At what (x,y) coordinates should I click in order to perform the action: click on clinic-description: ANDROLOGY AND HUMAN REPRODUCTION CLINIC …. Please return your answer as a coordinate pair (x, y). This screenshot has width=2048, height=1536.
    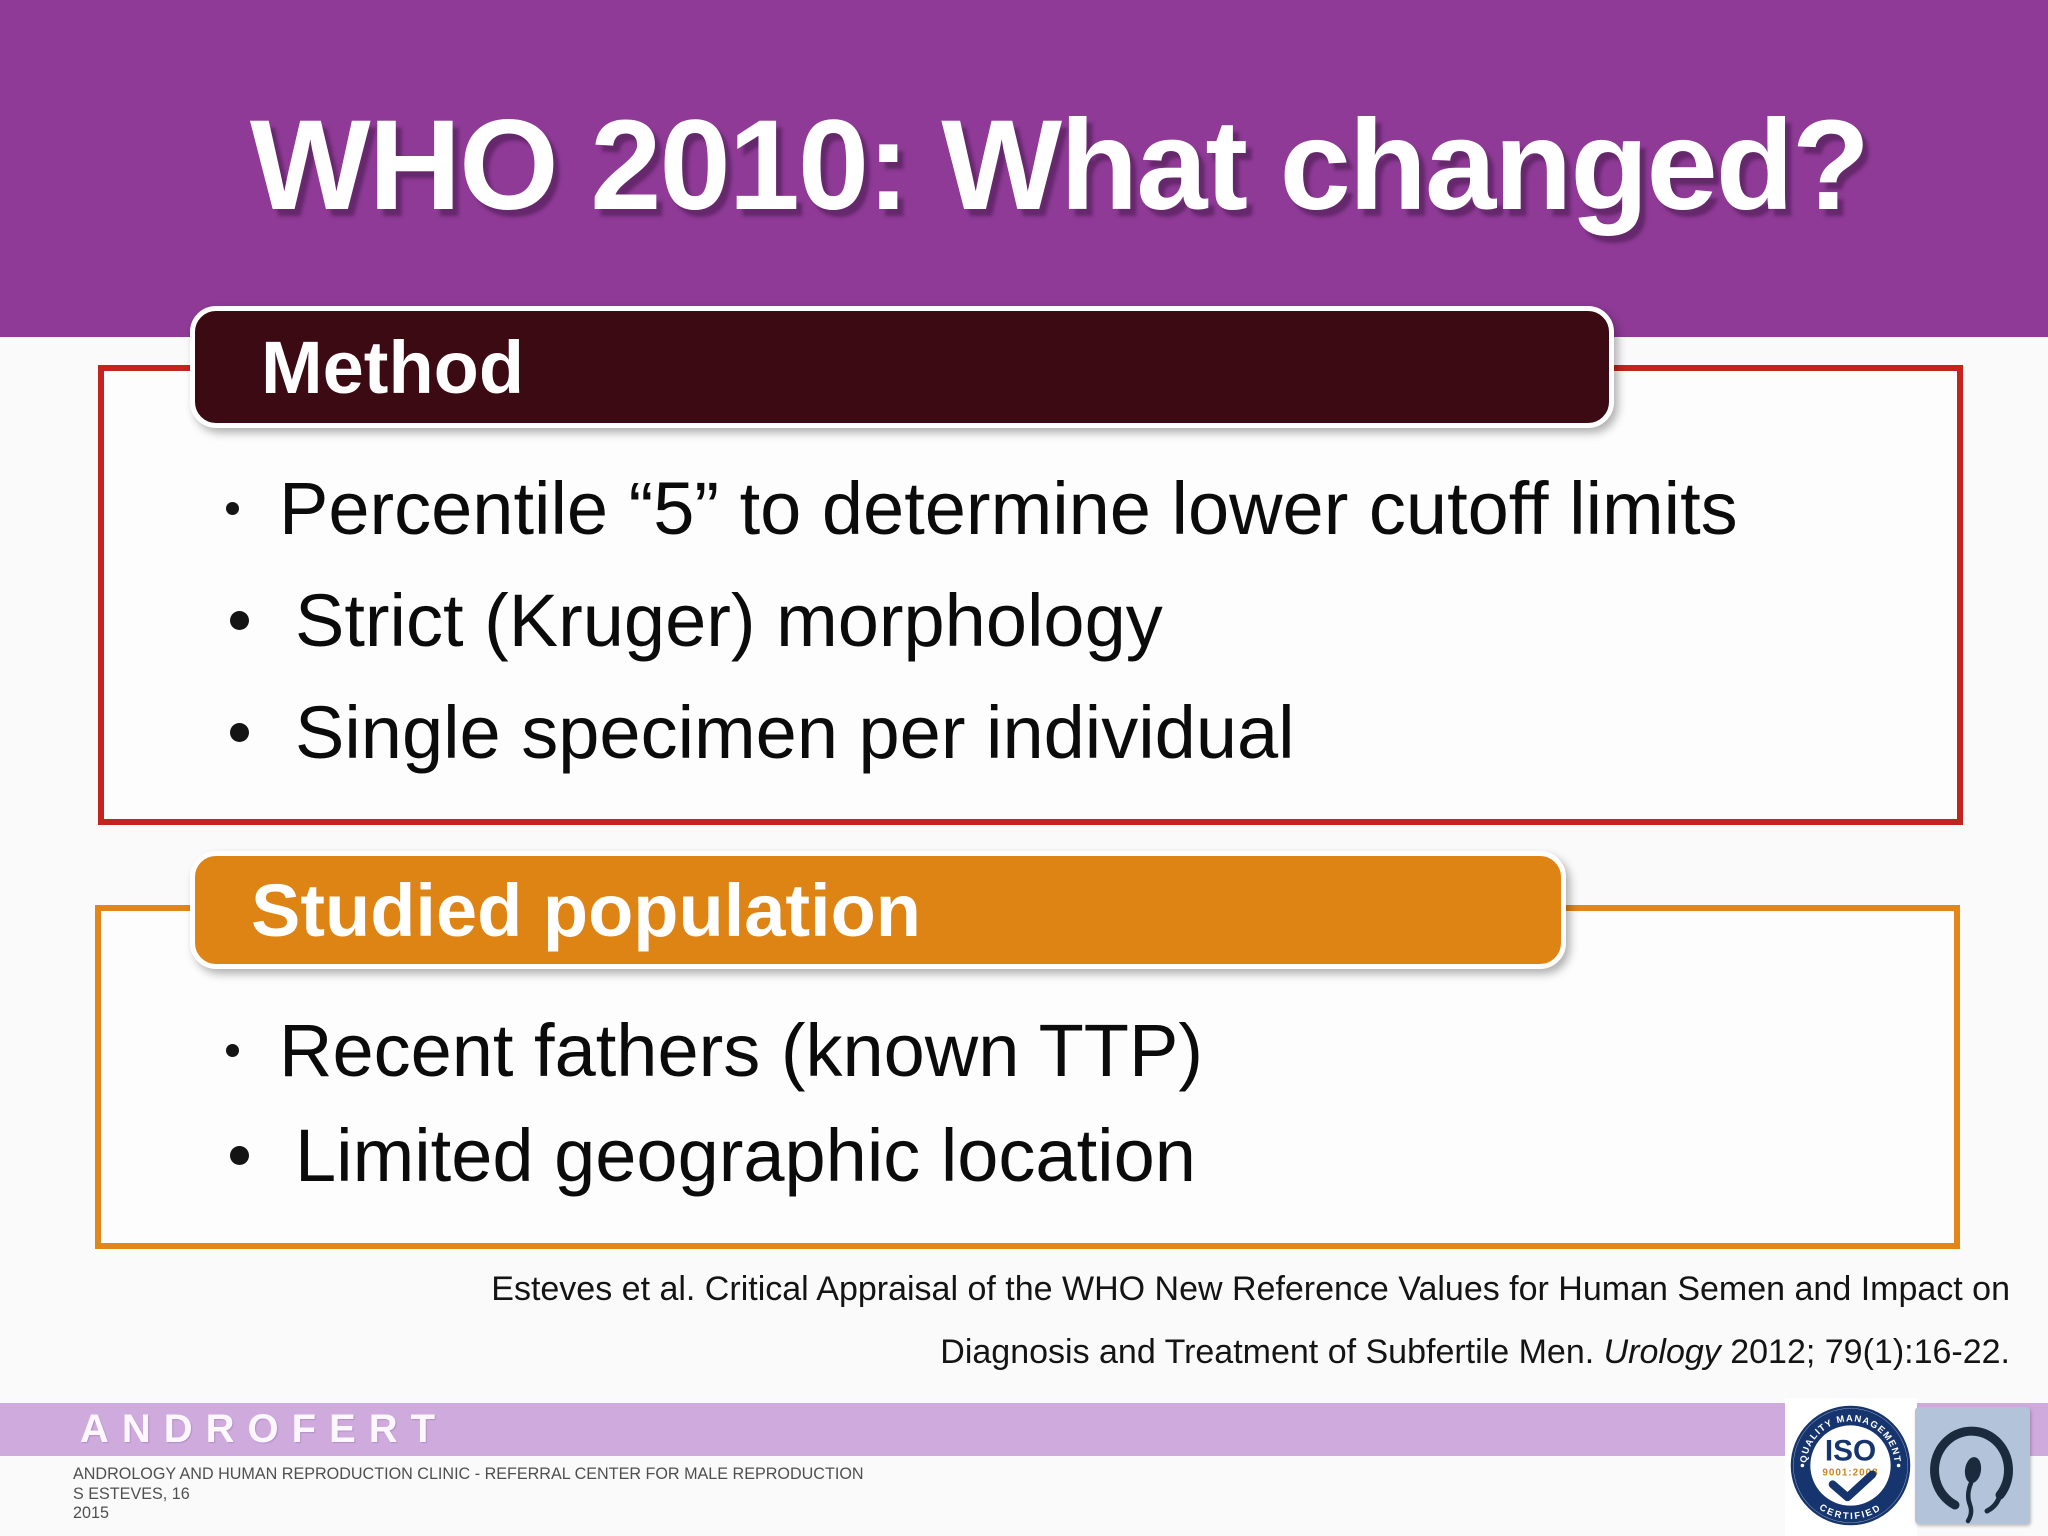
    Looking at the image, I should click on (468, 1473).